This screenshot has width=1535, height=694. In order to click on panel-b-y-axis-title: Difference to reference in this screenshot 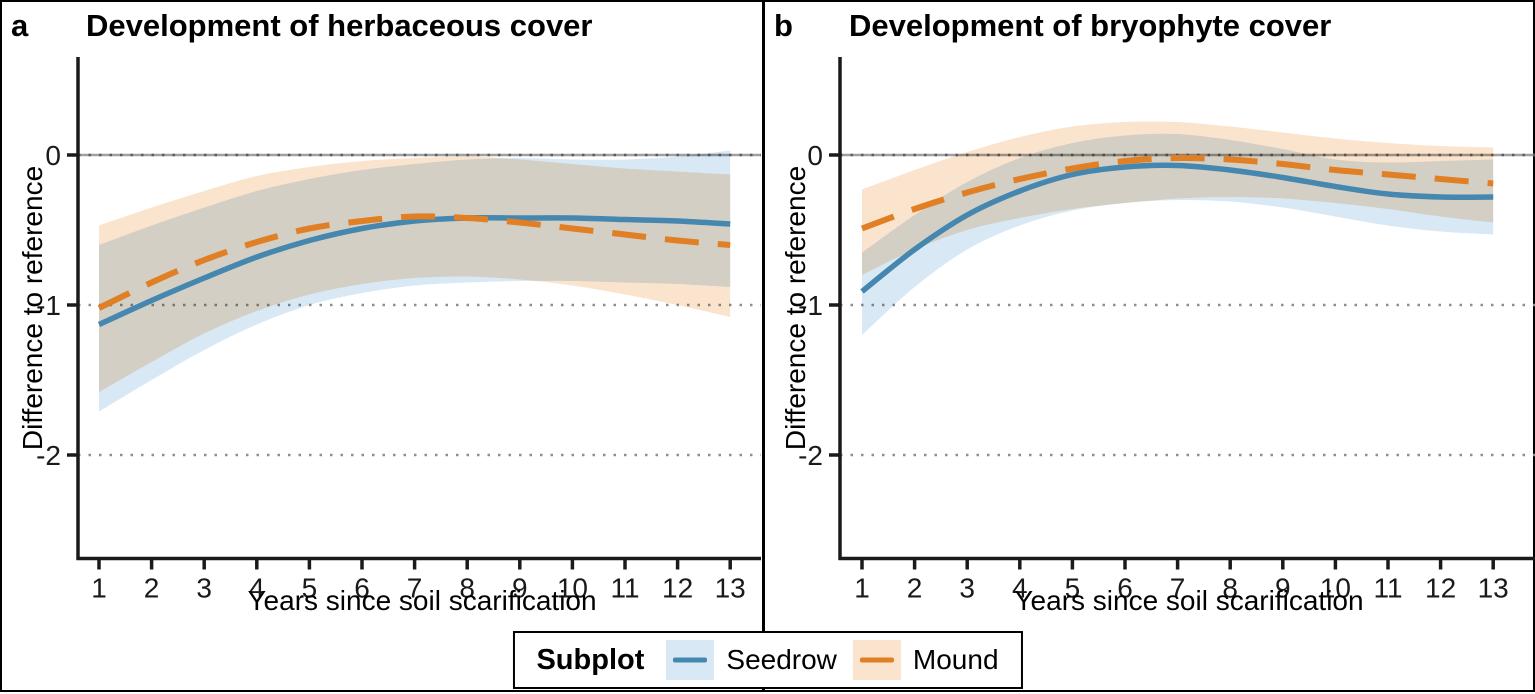, I will do `click(795, 308)`.